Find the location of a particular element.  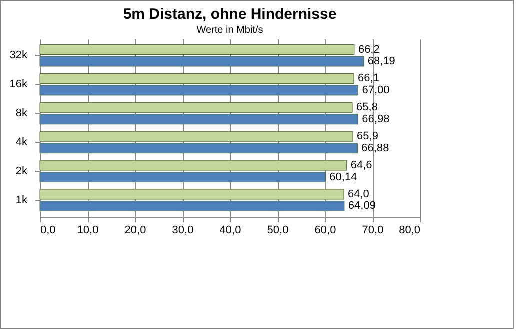

x-tick-label: 10,0 is located at coordinates (88, 230).